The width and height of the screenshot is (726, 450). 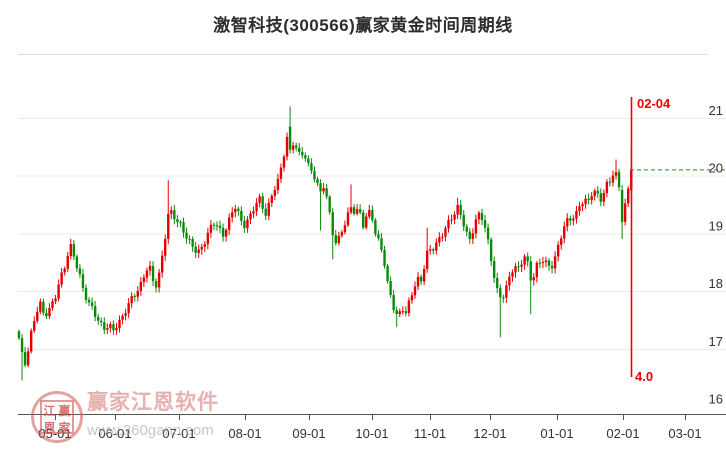 I want to click on x-axis-label: 12-01, so click(x=489, y=433).